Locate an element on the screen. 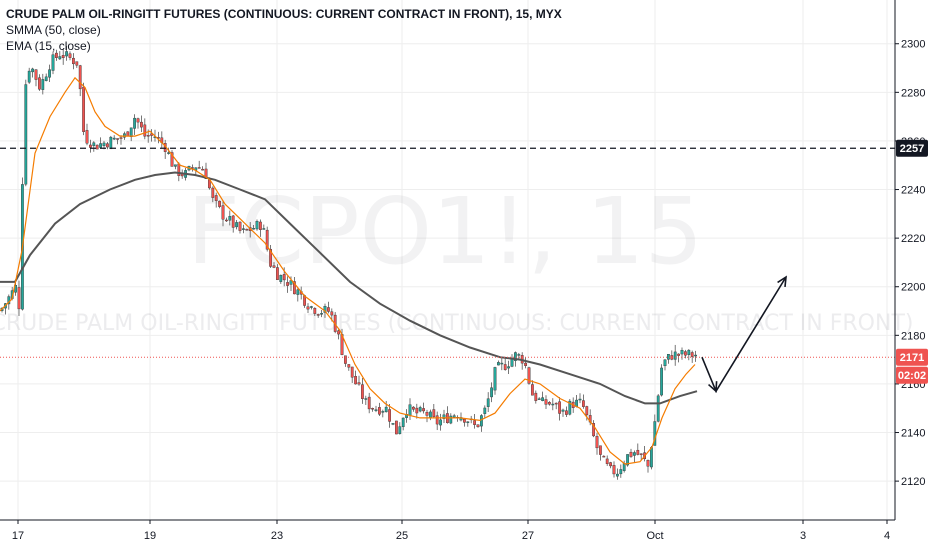  time-tick-label: 3 is located at coordinates (803, 536).